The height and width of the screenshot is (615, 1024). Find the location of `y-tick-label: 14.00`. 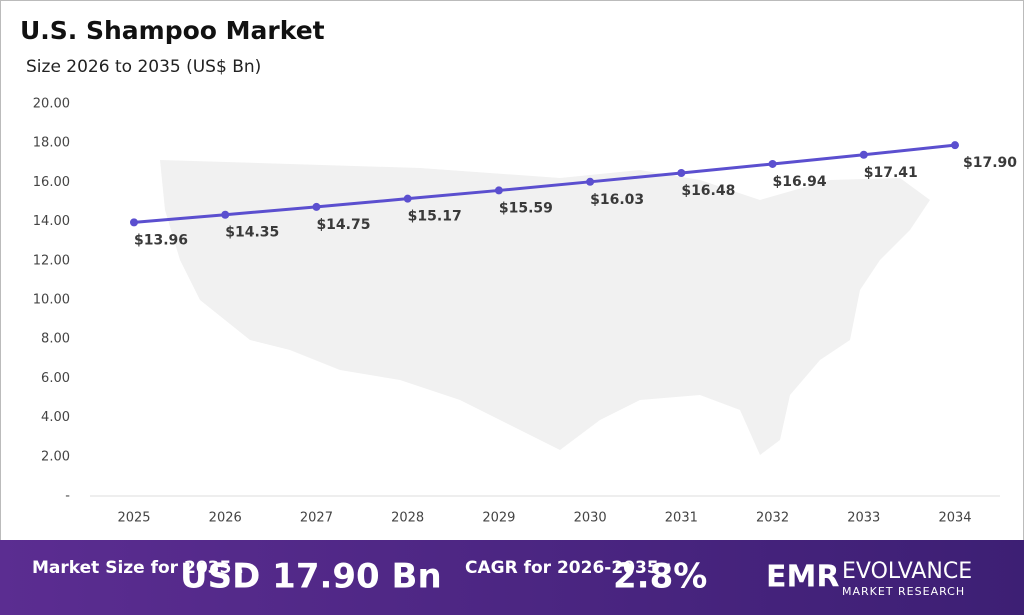

y-tick-label: 14.00 is located at coordinates (51, 221).